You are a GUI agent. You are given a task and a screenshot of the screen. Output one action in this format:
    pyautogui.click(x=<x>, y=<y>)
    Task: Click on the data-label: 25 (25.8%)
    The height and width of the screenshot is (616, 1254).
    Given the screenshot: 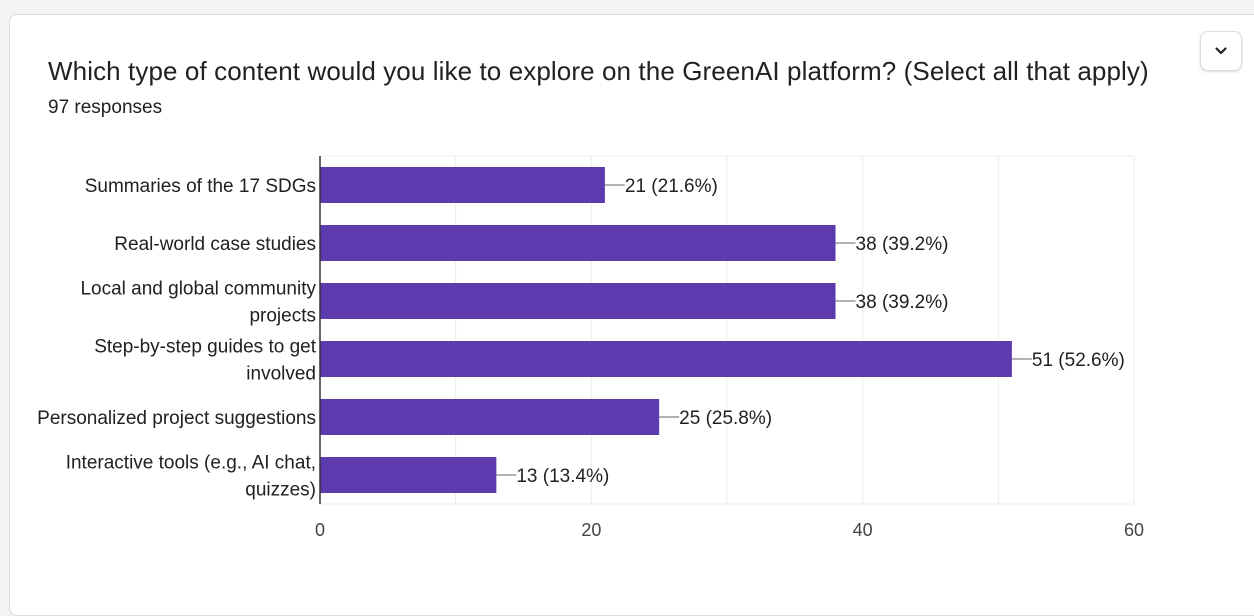 What is the action you would take?
    pyautogui.click(x=725, y=418)
    